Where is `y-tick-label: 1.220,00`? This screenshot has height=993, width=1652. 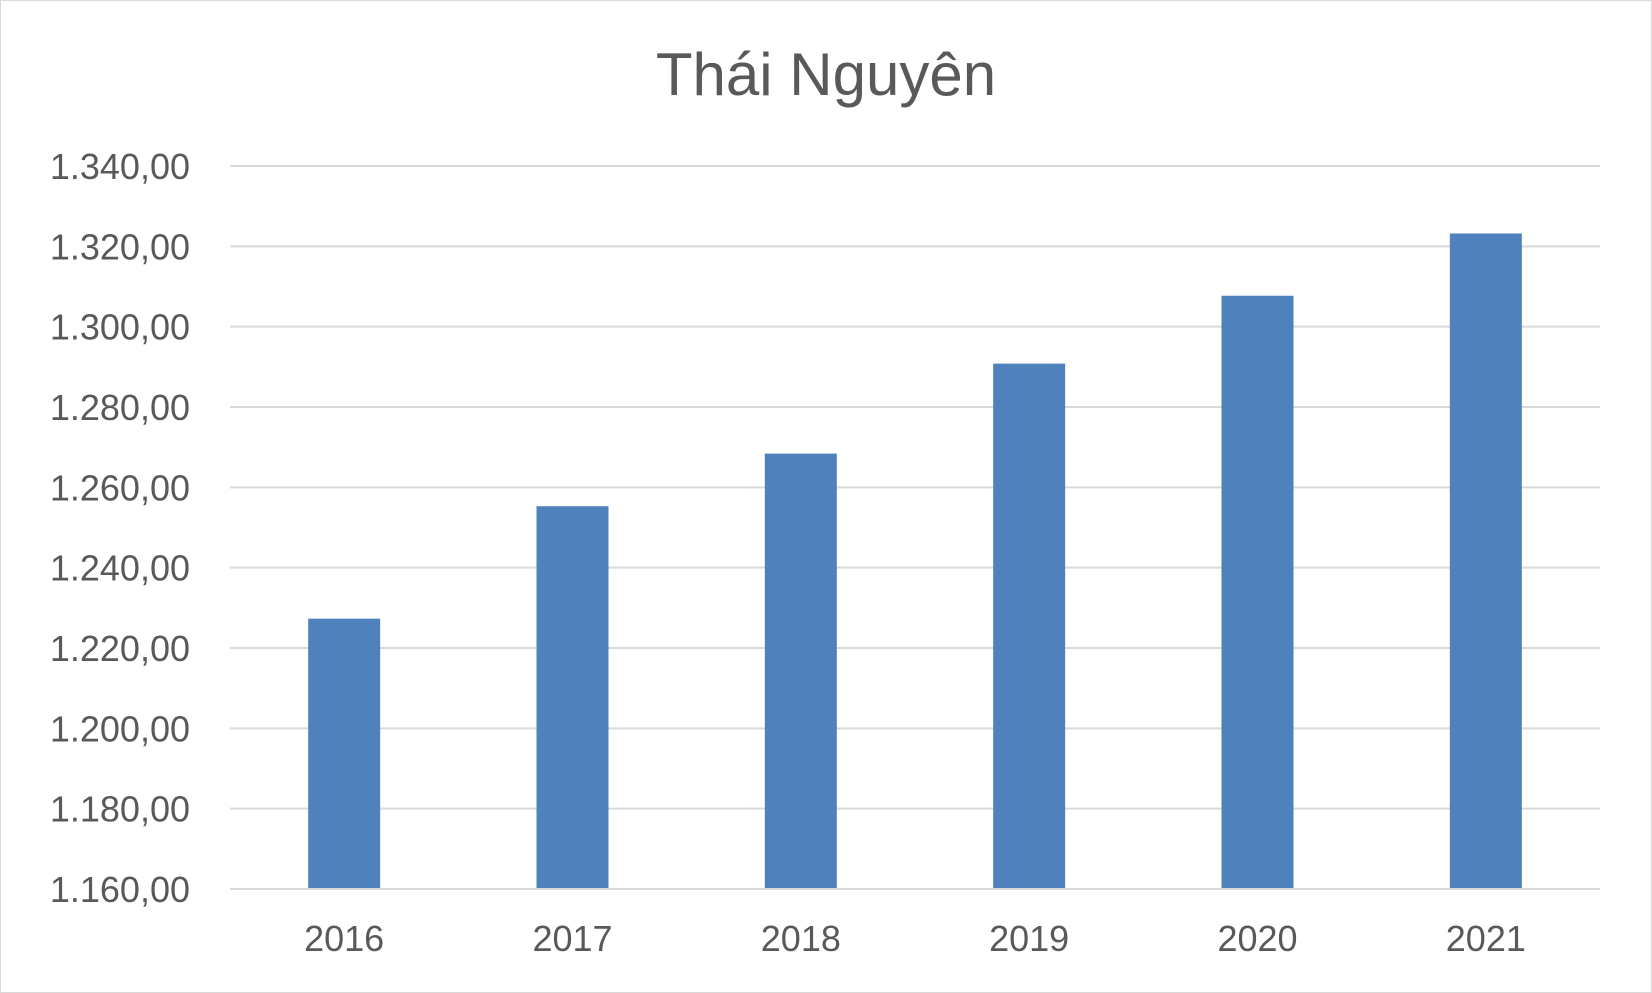 y-tick-label: 1.220,00 is located at coordinates (120, 648).